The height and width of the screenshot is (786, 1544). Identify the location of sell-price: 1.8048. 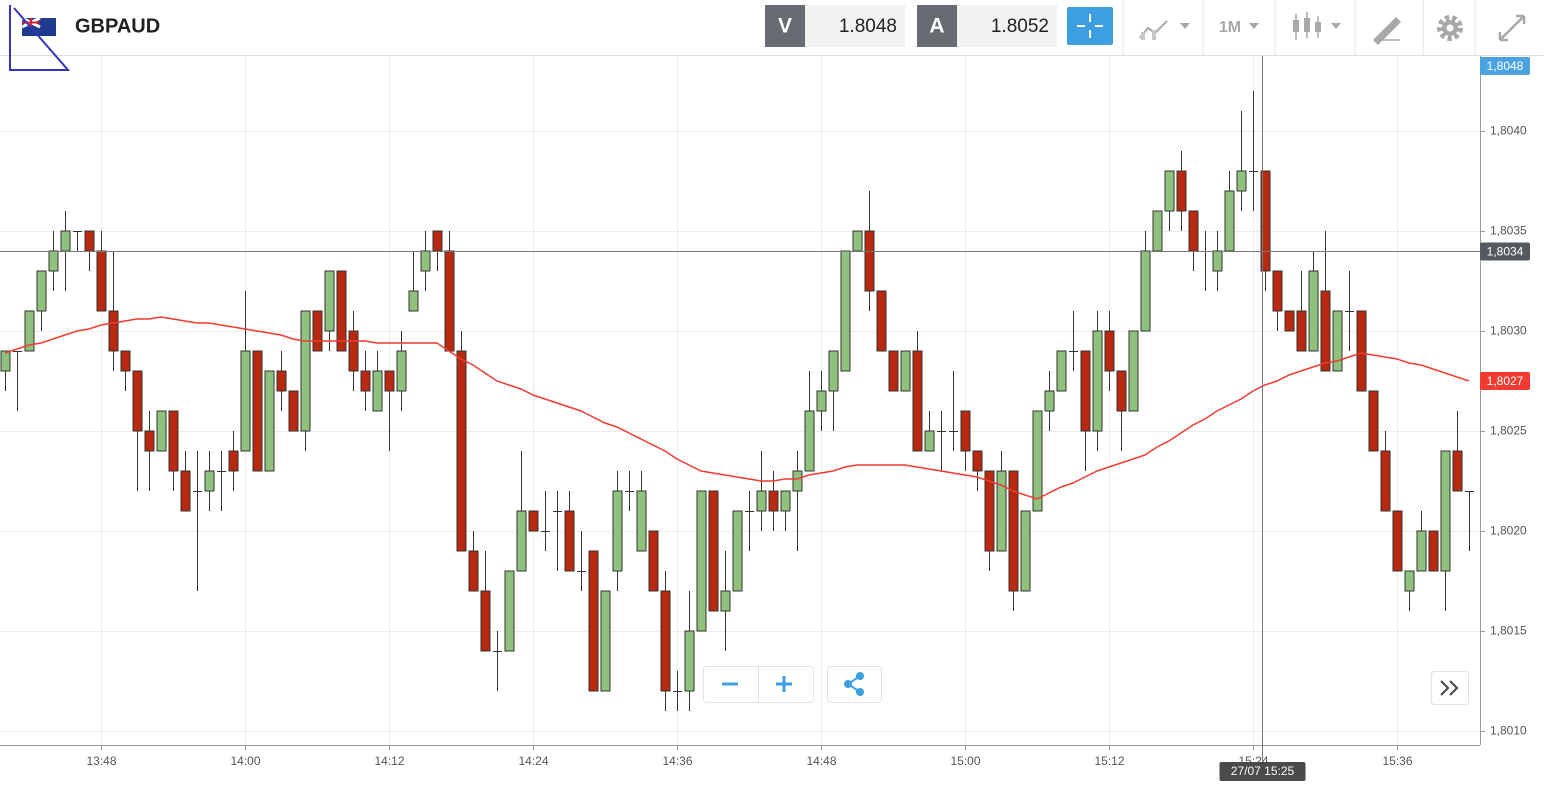
(868, 26).